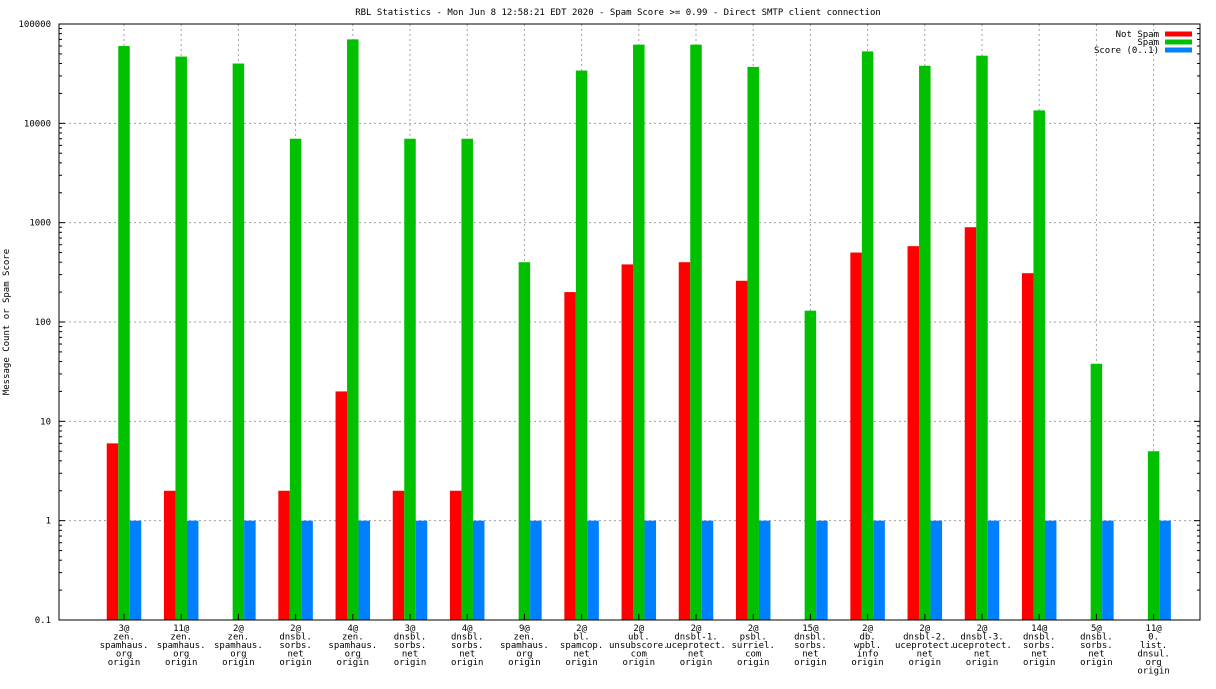 The image size is (1216, 689). I want to click on y-tick-label: 10000, so click(37, 124).